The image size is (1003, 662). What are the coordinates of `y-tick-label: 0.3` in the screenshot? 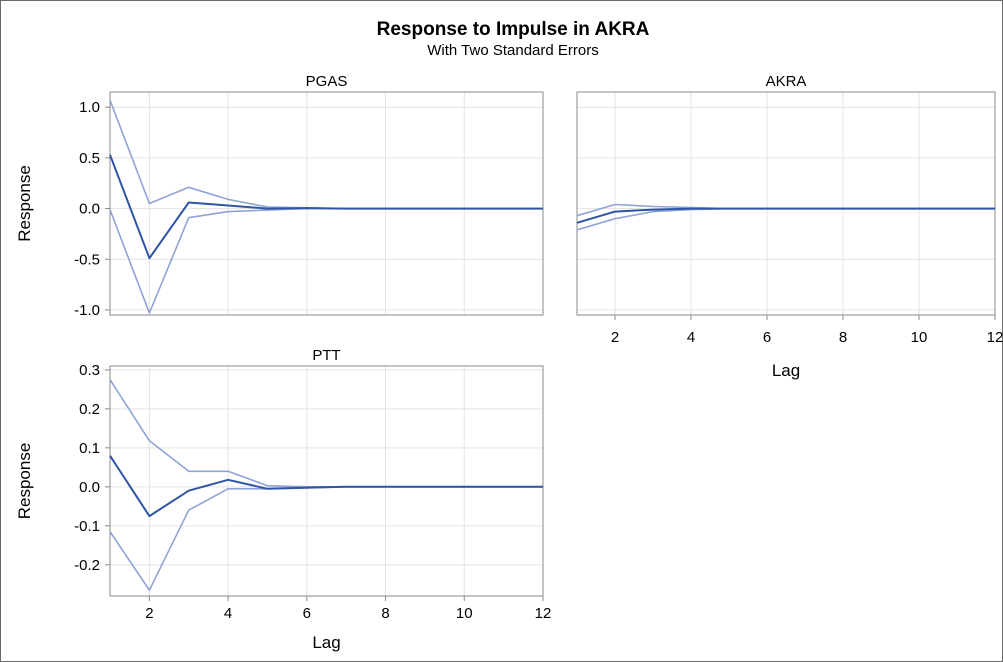 It's located at (89, 370).